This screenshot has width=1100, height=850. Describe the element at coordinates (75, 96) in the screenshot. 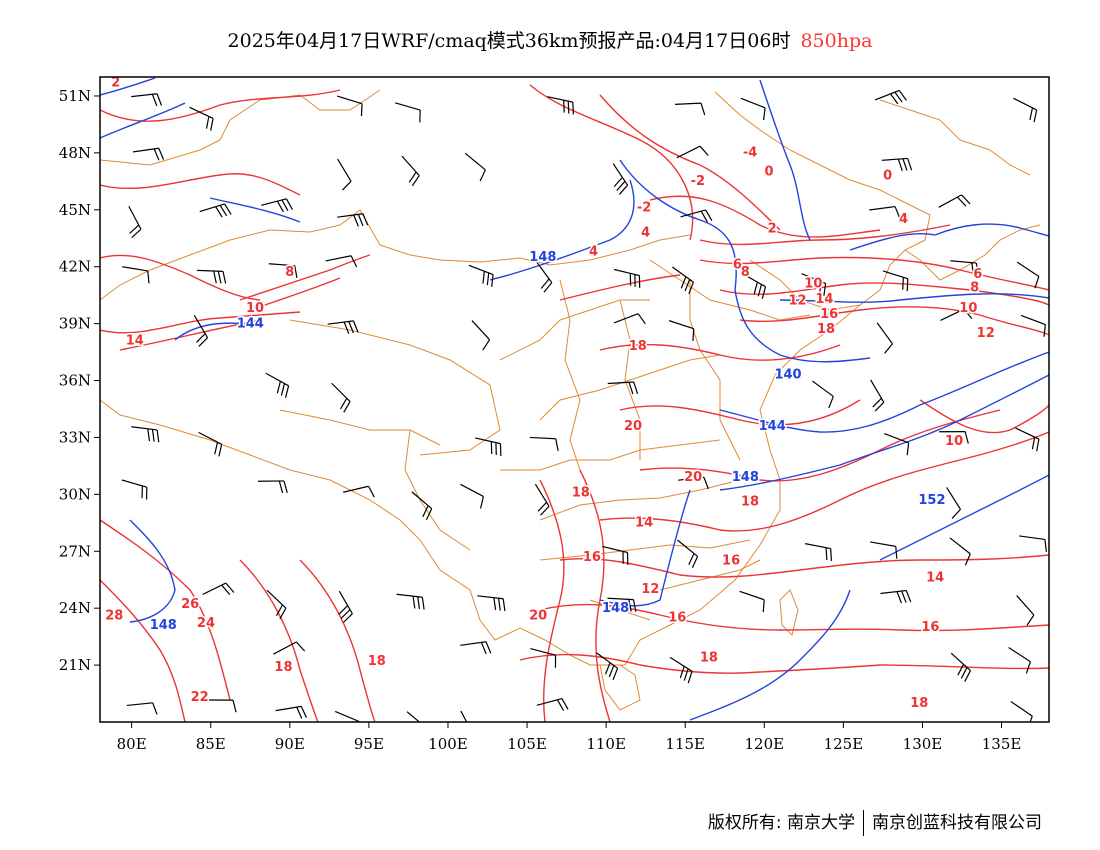

I see `lat-tick-label: 51N` at that location.